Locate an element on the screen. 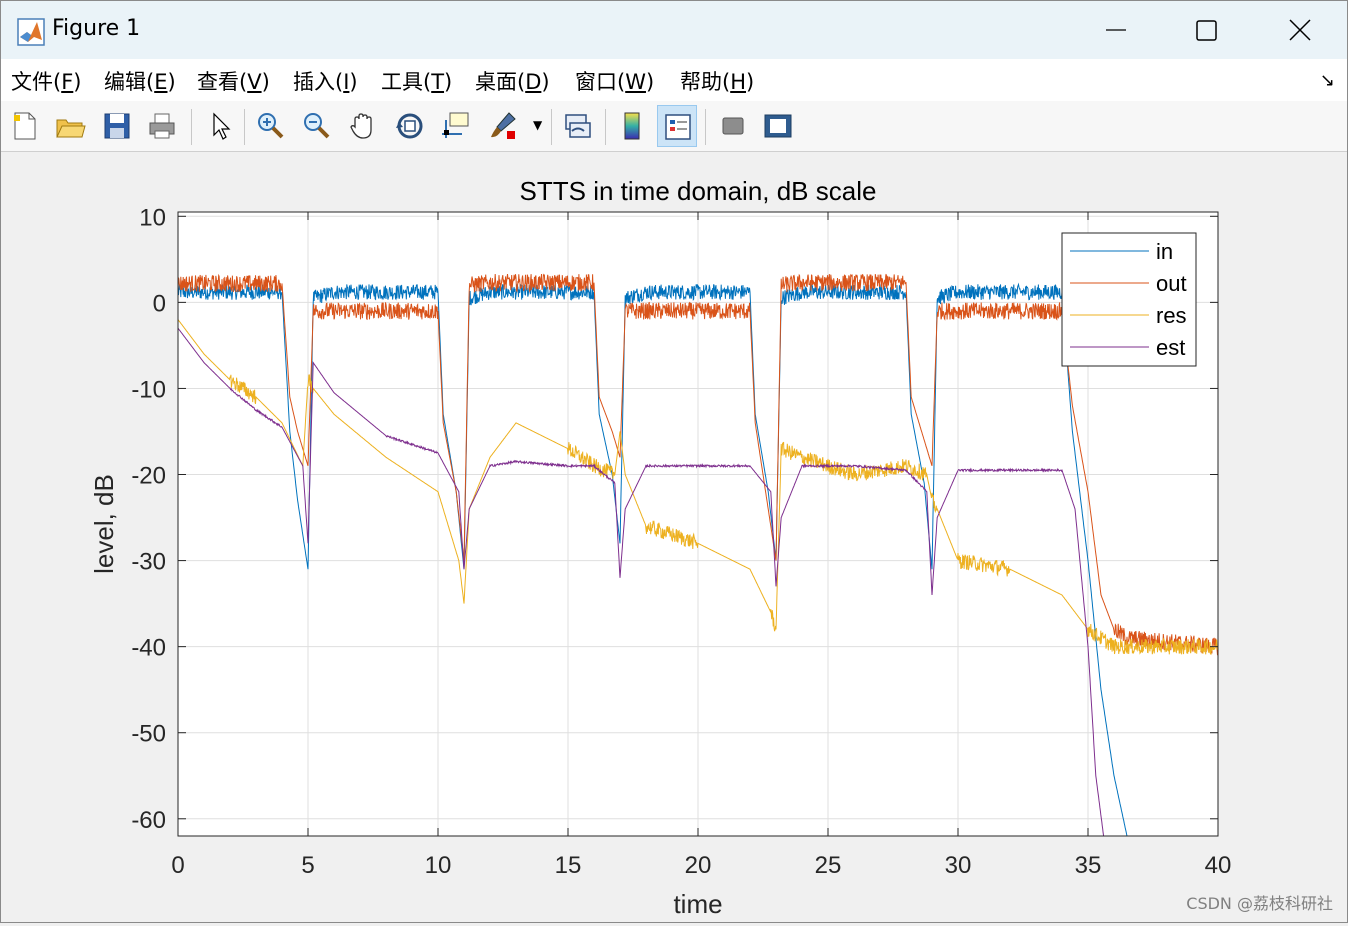  new-figure-icon is located at coordinates (25, 126).